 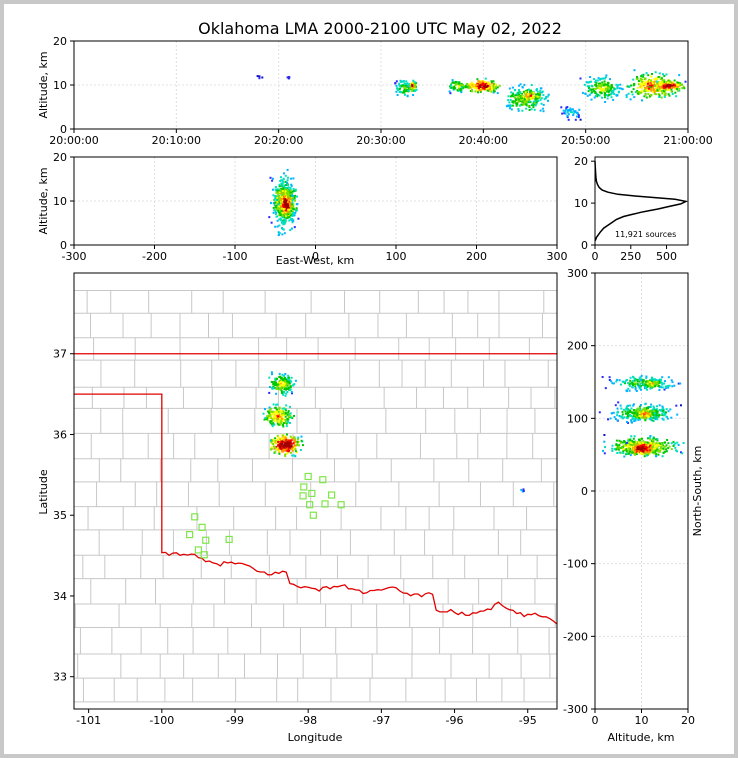 What do you see at coordinates (595, 720) in the screenshot?
I see `north-south-xtick-label: 0` at bounding box center [595, 720].